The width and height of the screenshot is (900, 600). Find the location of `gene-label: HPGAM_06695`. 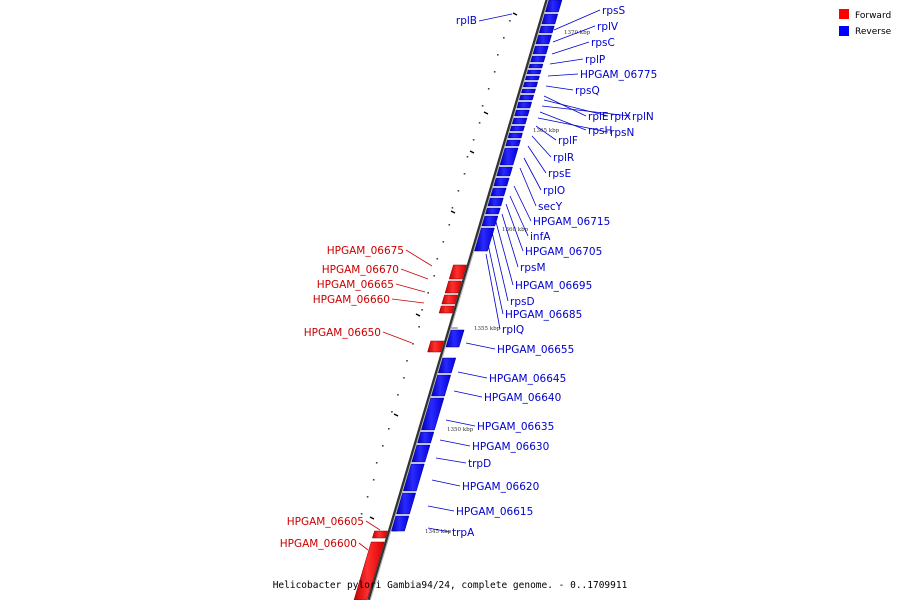

gene-label: HPGAM_06695 is located at coordinates (553, 286).